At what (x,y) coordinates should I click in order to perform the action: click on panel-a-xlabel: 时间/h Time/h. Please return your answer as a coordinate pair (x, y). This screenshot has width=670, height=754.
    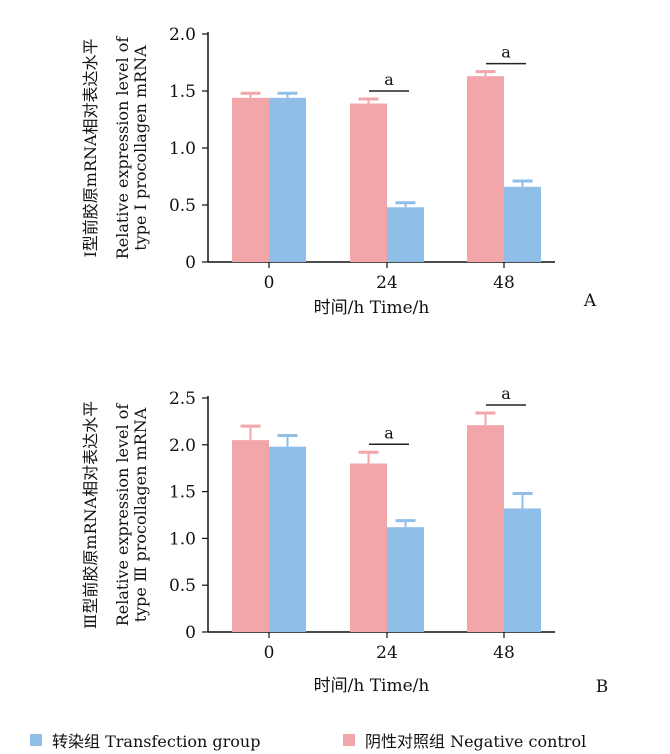
    Looking at the image, I should click on (372, 308).